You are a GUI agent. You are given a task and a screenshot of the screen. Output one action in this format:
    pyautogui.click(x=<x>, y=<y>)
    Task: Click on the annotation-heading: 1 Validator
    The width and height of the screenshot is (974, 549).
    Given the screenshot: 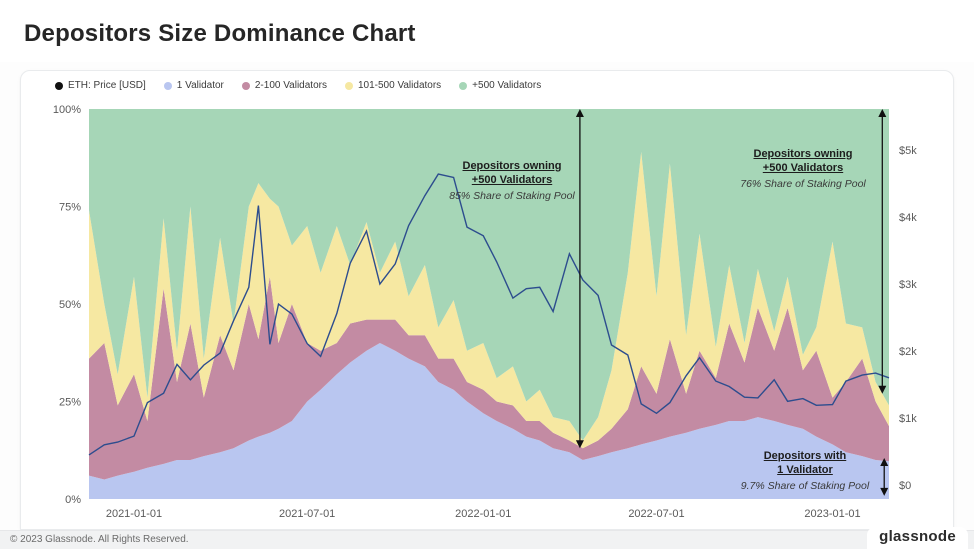 What is the action you would take?
    pyautogui.click(x=805, y=470)
    